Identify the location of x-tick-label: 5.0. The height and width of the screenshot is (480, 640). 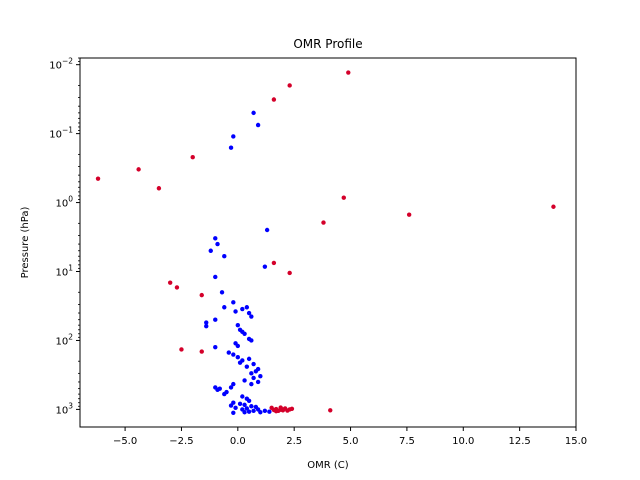
(351, 441).